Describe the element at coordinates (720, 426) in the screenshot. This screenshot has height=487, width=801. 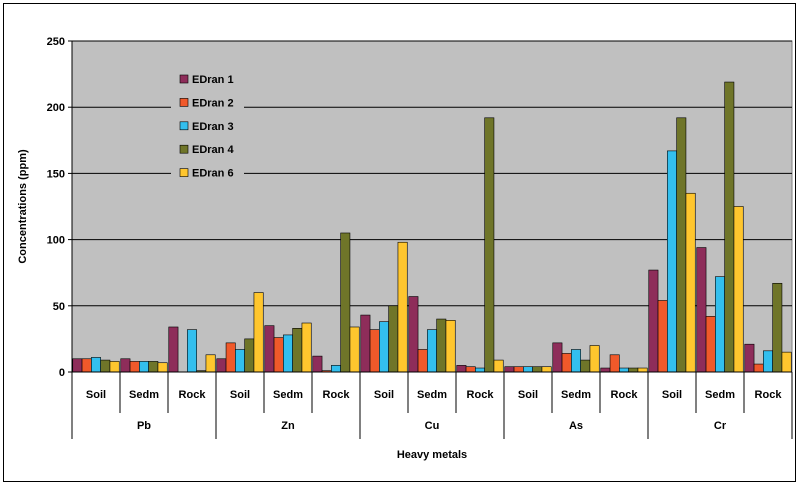
I see `x-group-label: Cr` at that location.